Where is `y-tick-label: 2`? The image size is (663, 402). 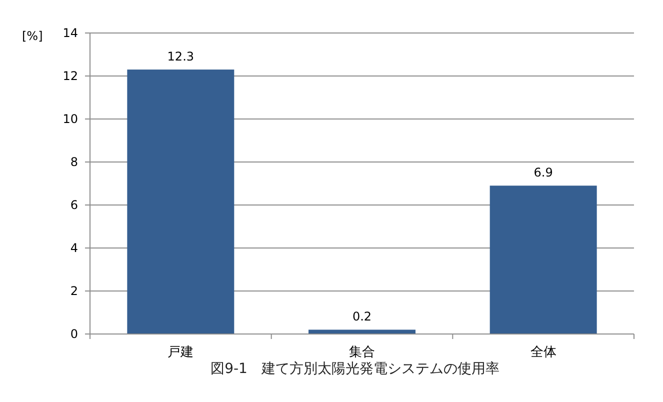
y-tick-label: 2 is located at coordinates (74, 291).